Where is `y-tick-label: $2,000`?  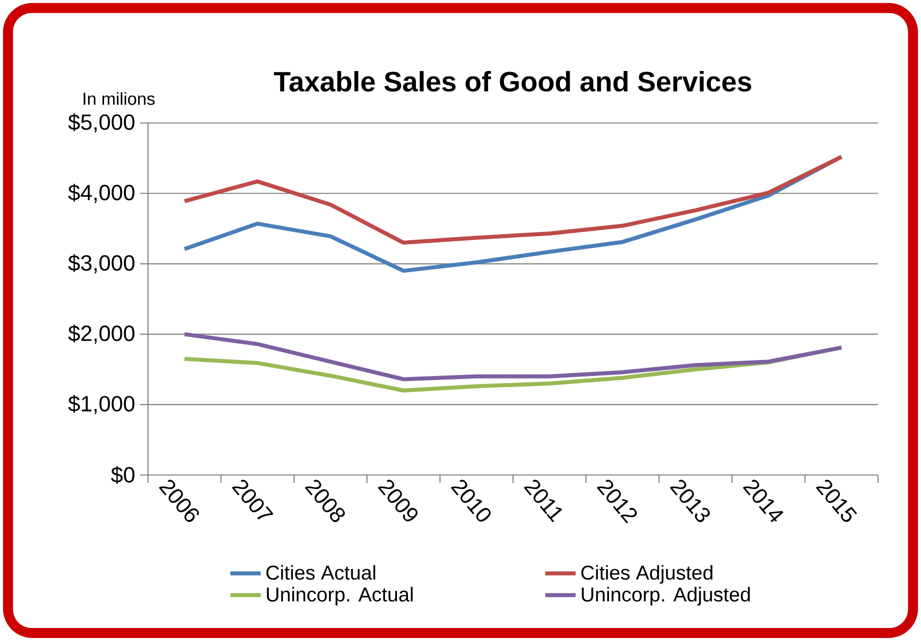 y-tick-label: $2,000 is located at coordinates (101, 334).